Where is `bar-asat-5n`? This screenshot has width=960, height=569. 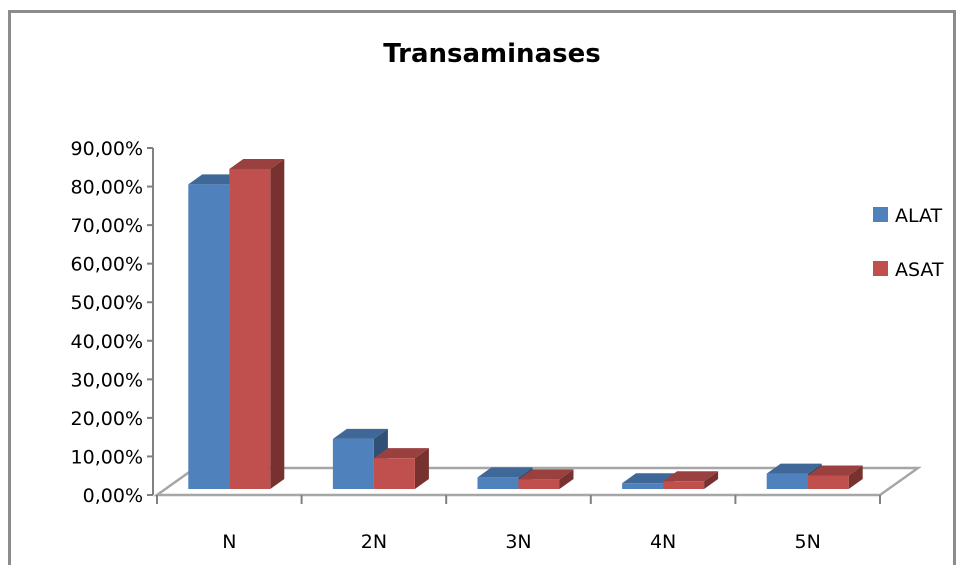 bar-asat-5n is located at coordinates (835, 477).